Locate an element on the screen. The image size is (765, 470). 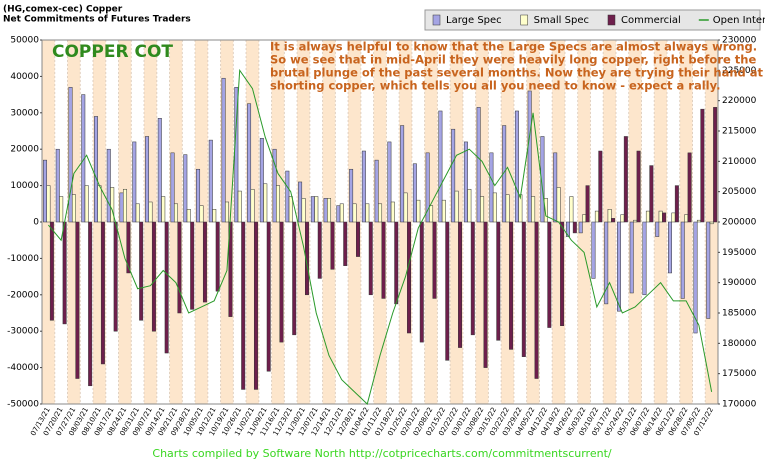
y2-tick-label: 220000 is located at coordinates (739, 101).